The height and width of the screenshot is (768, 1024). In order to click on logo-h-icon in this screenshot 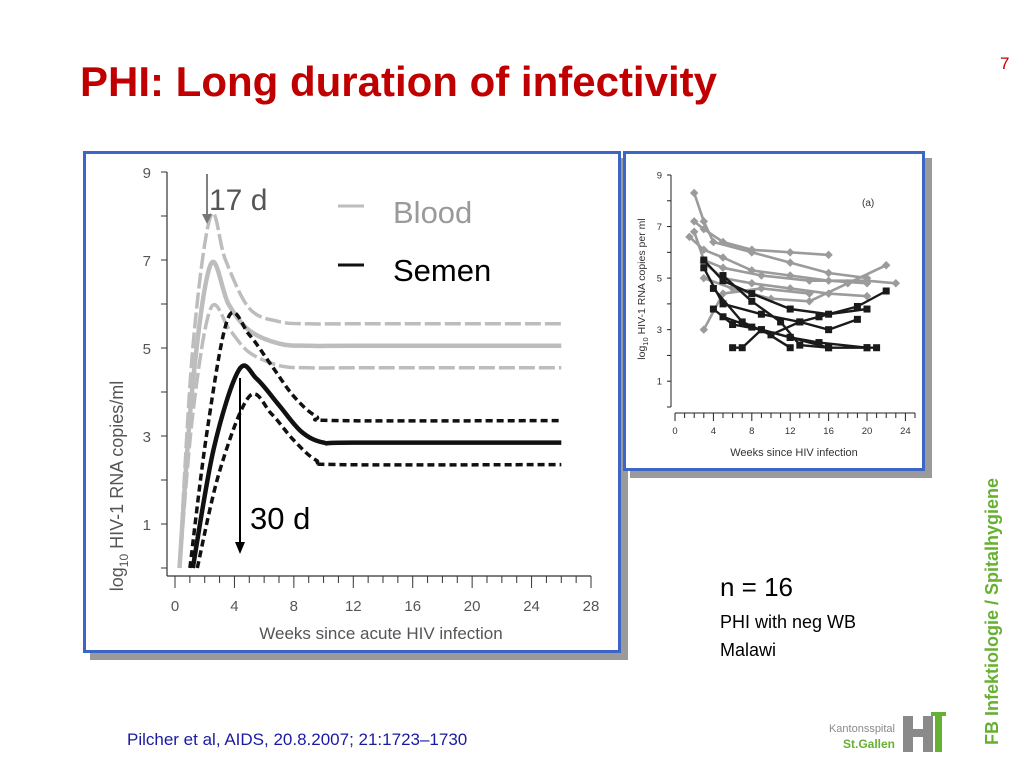, I will do `click(924, 732)`.